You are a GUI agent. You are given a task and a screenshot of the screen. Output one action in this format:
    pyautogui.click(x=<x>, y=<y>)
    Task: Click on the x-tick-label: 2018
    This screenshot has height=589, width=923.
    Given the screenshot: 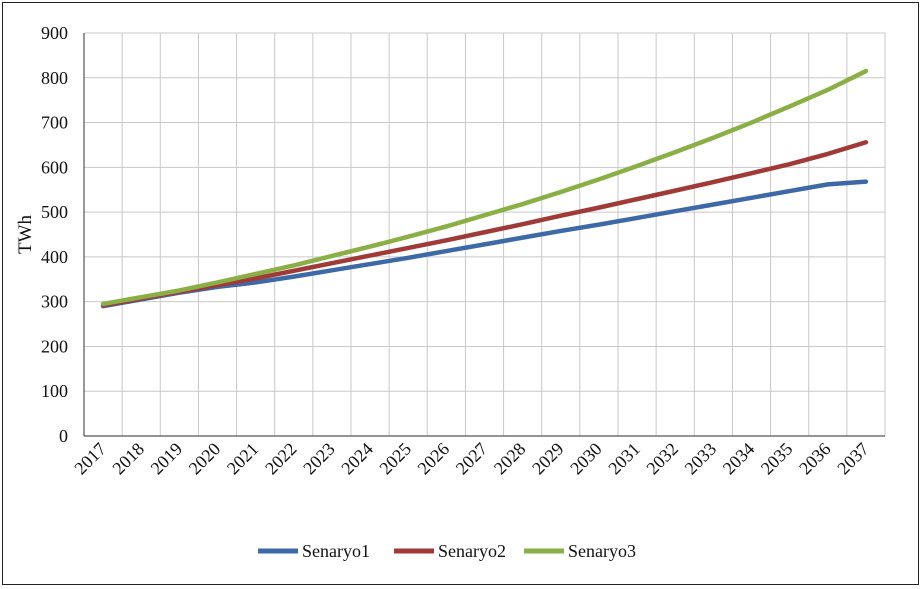 What is the action you would take?
    pyautogui.click(x=128, y=459)
    